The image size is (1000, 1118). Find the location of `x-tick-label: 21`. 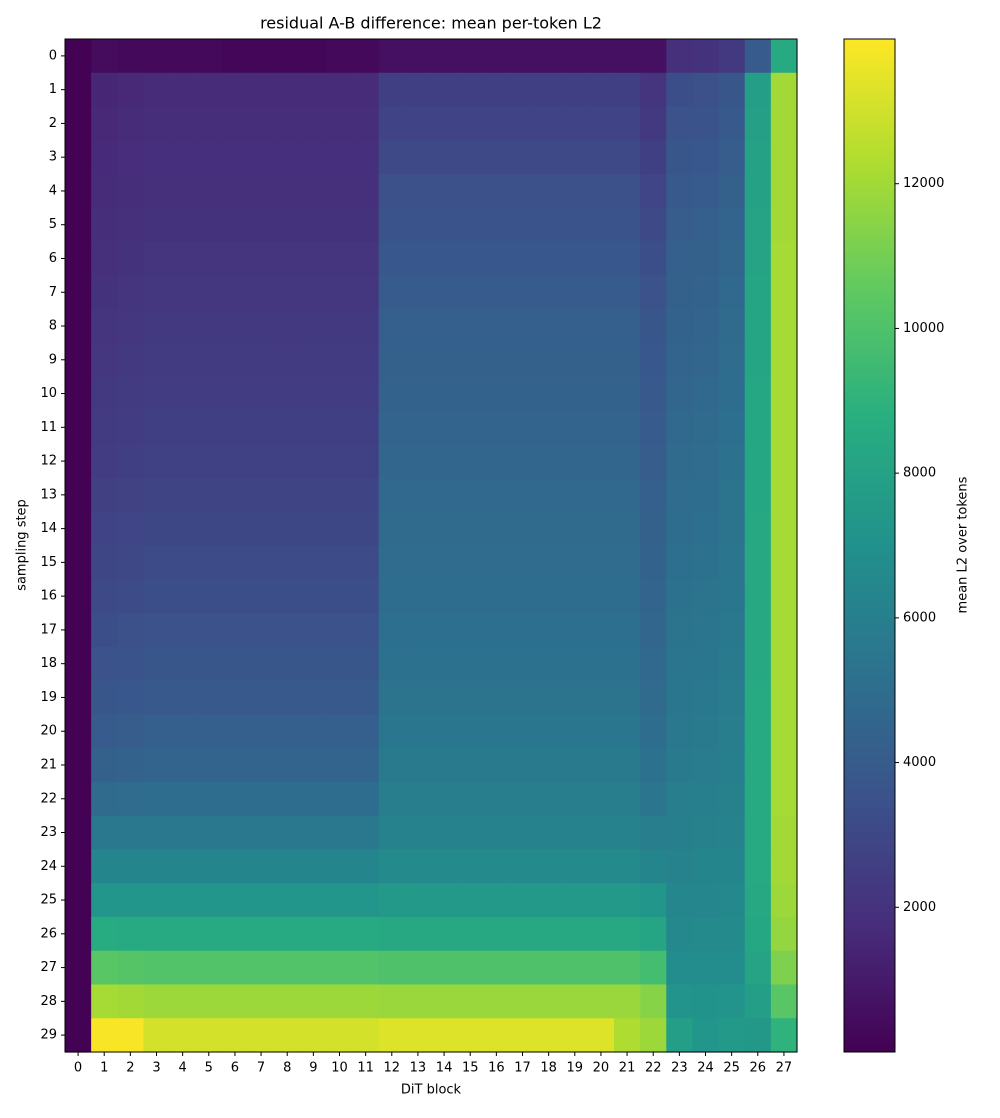

x-tick-label: 21 is located at coordinates (627, 1068).